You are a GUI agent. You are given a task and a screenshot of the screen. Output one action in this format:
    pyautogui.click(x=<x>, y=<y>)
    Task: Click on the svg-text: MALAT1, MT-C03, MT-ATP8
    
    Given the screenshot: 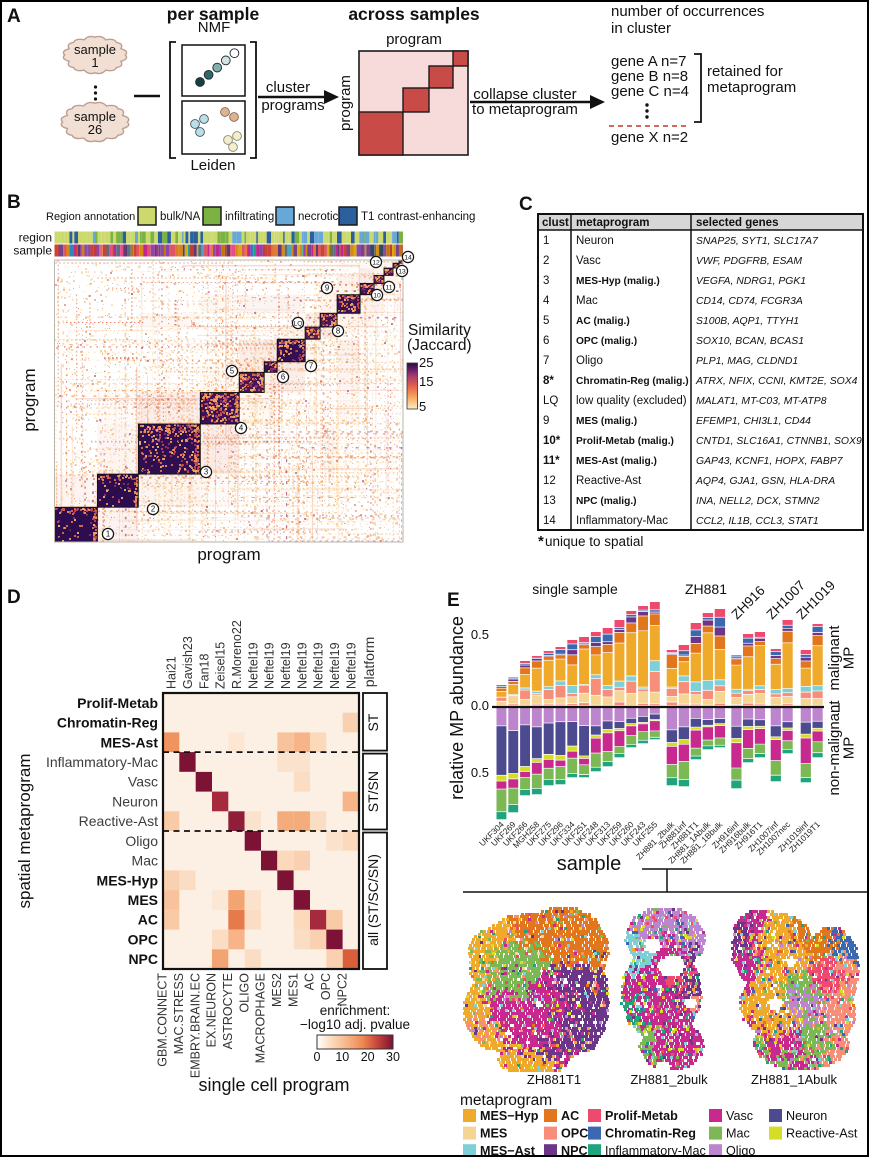 What is the action you would take?
    pyautogui.click(x=761, y=401)
    